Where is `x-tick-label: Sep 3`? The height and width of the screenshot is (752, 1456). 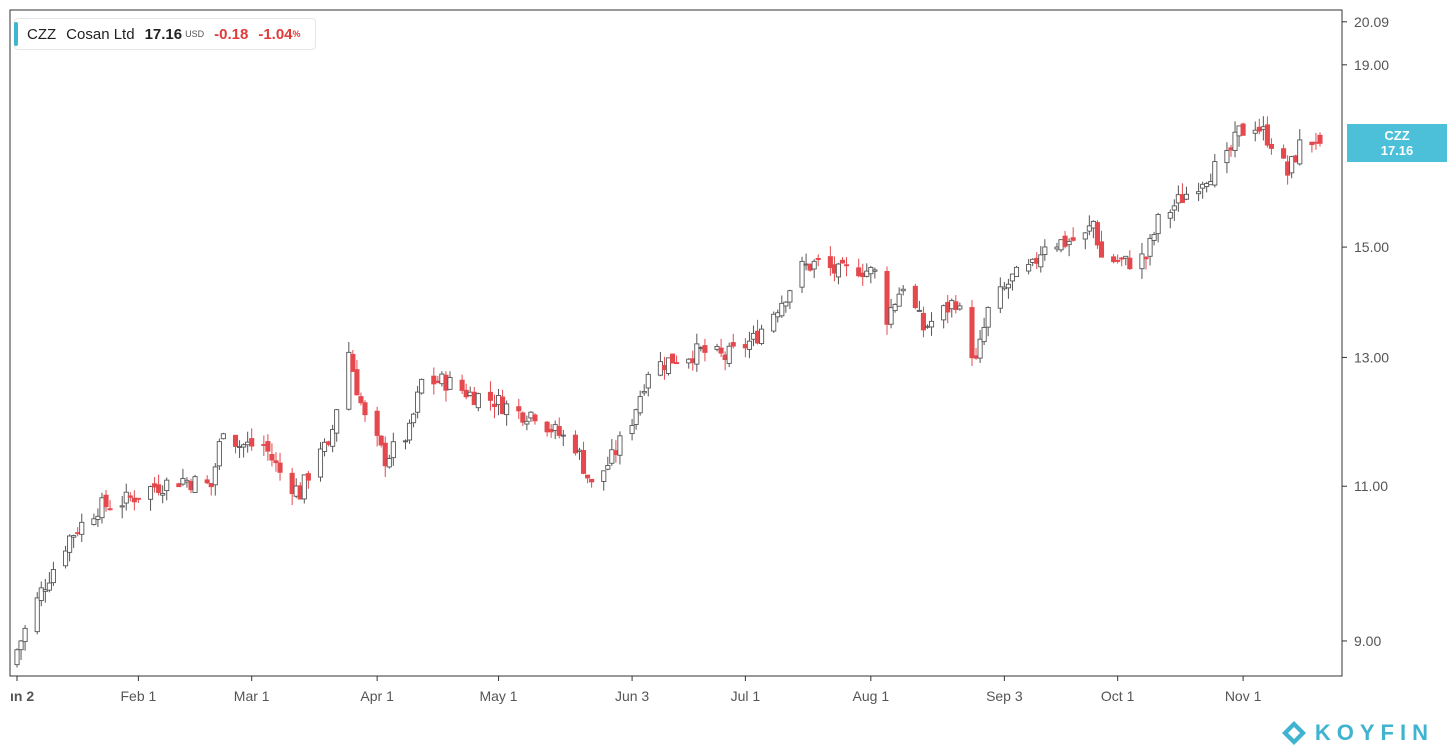 x-tick-label: Sep 3 is located at coordinates (1004, 696).